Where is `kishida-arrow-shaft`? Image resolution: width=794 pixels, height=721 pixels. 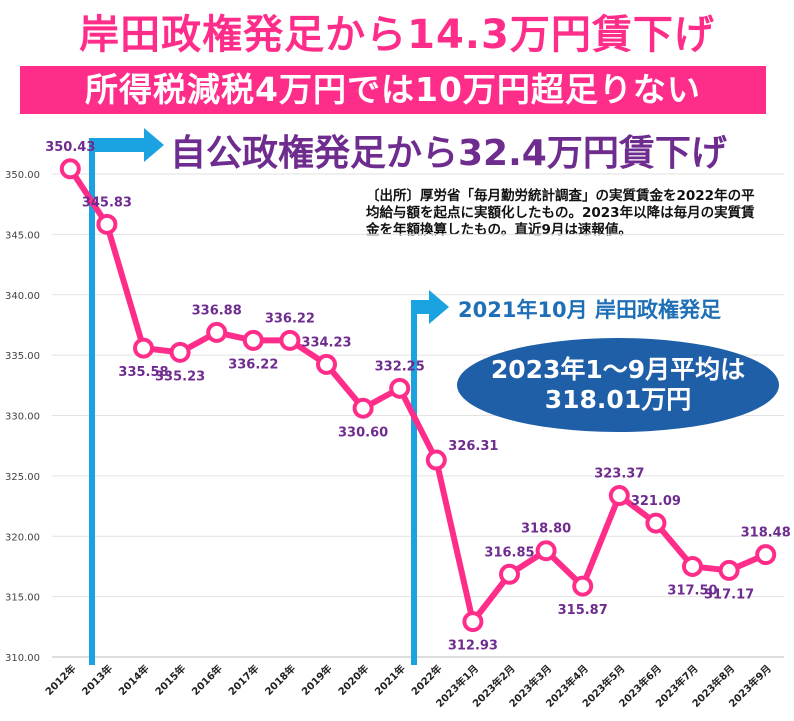
kishida-arrow-shaft is located at coordinates (421, 307).